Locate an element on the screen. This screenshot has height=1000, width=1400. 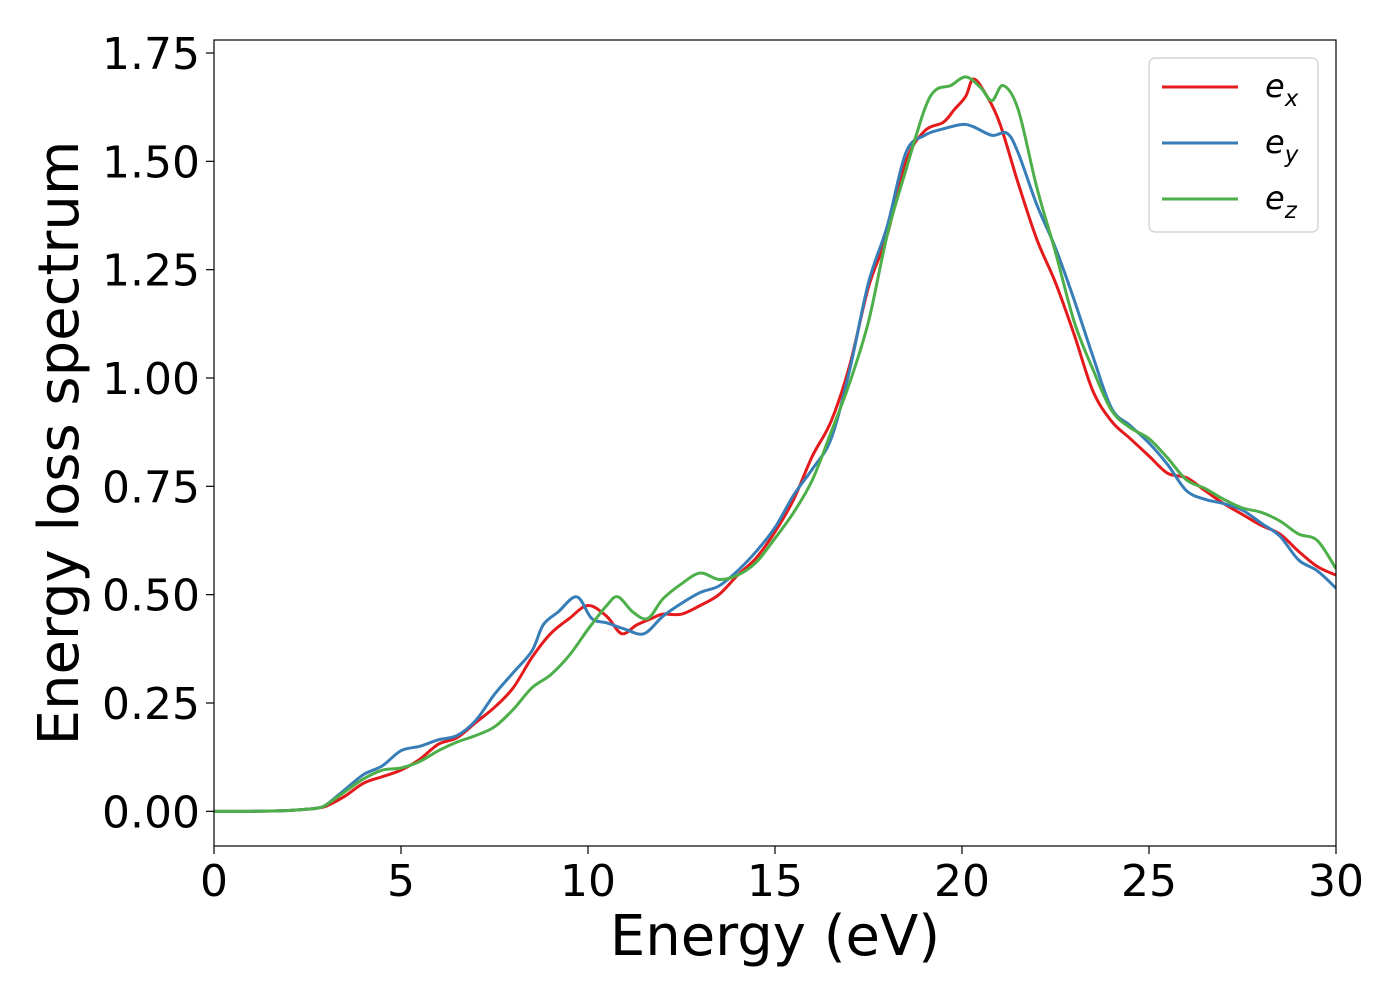
x-tick-label: 10 is located at coordinates (588, 881).